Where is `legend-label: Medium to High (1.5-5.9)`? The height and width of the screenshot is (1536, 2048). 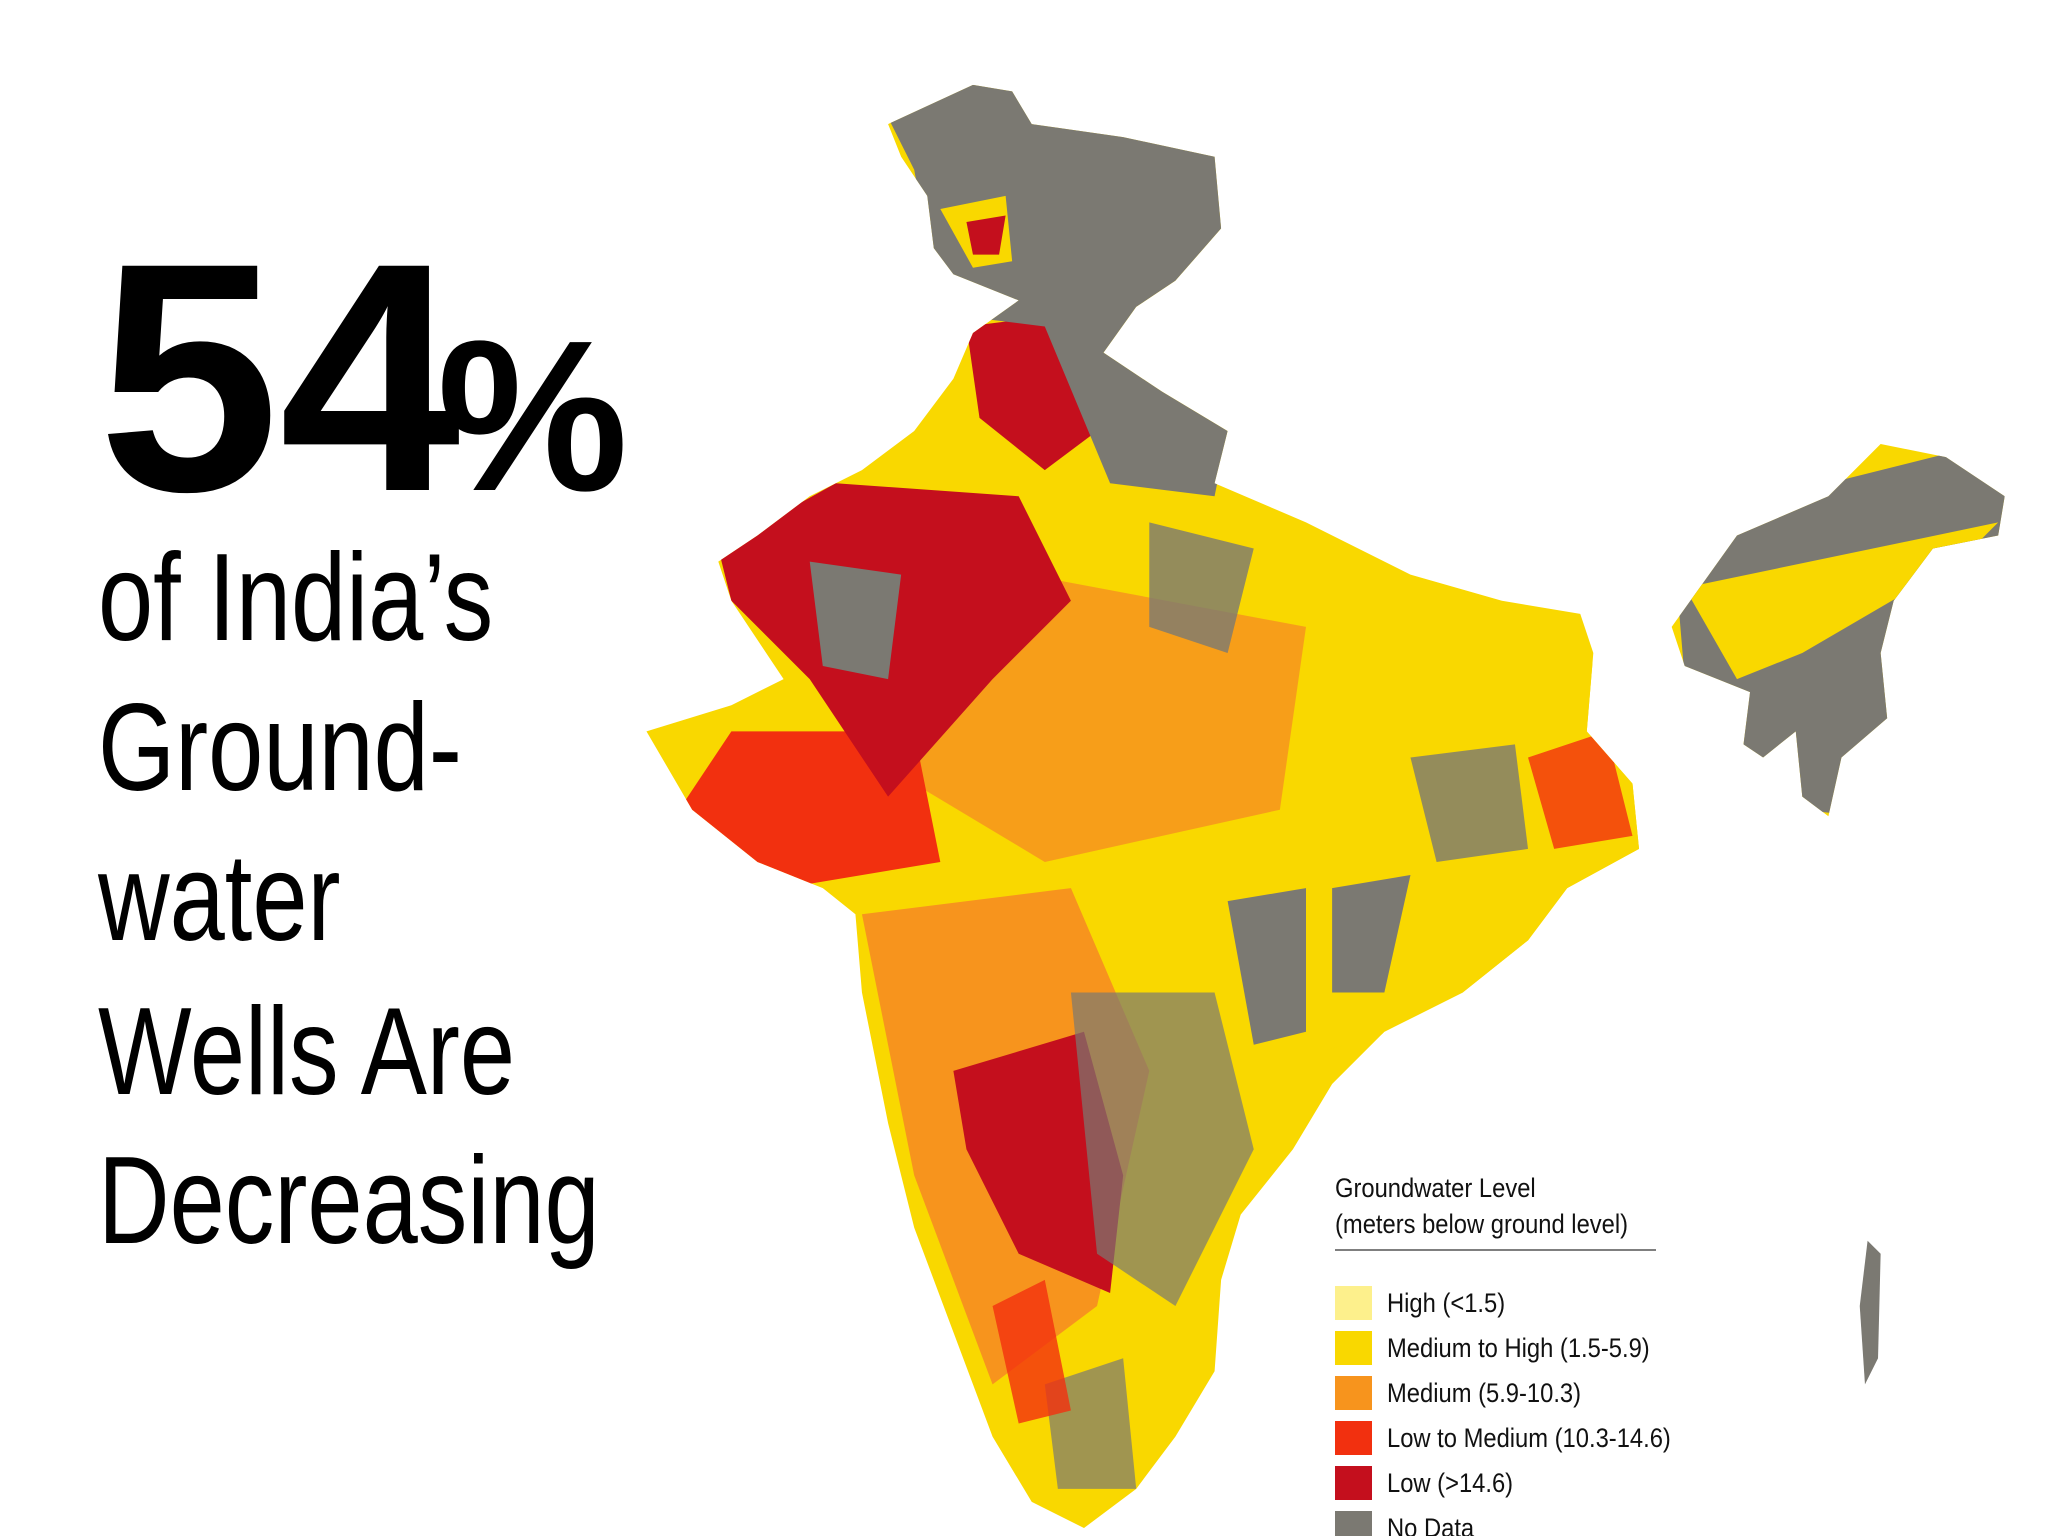 legend-label: Medium to High (1.5-5.9) is located at coordinates (1518, 1349).